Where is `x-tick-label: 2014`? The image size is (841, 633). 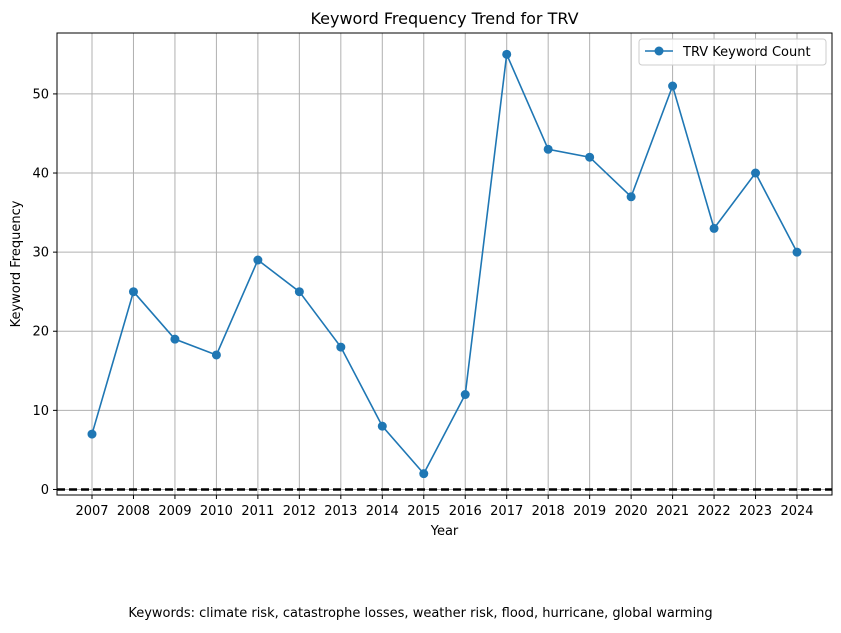 x-tick-label: 2014 is located at coordinates (382, 511).